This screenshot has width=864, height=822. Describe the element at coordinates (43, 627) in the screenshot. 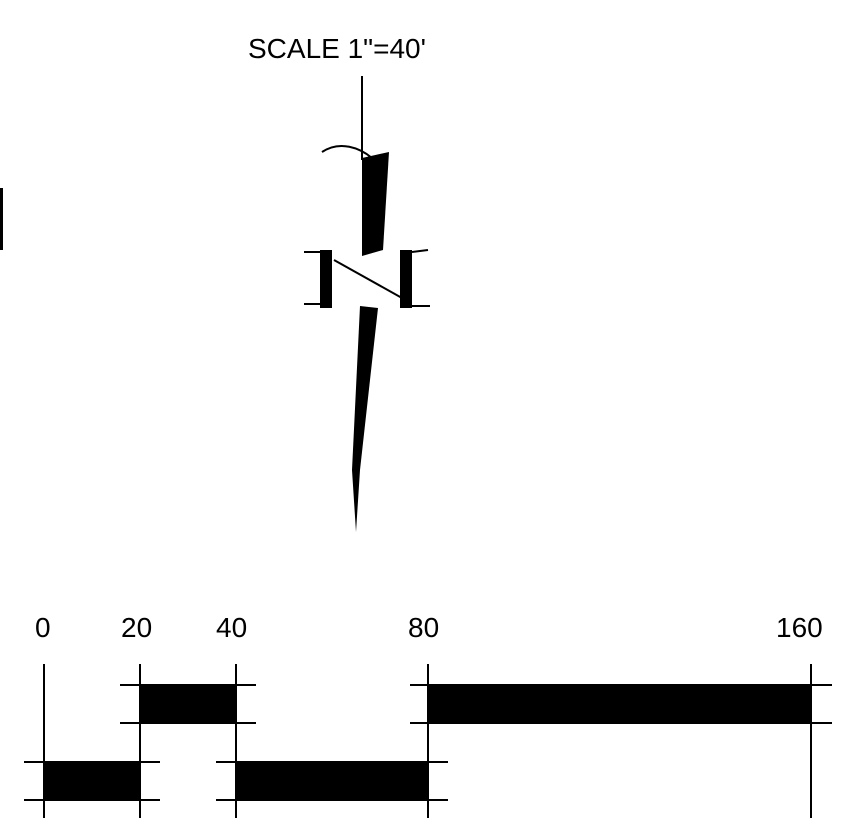

I see `scale-label-0: 0` at that location.